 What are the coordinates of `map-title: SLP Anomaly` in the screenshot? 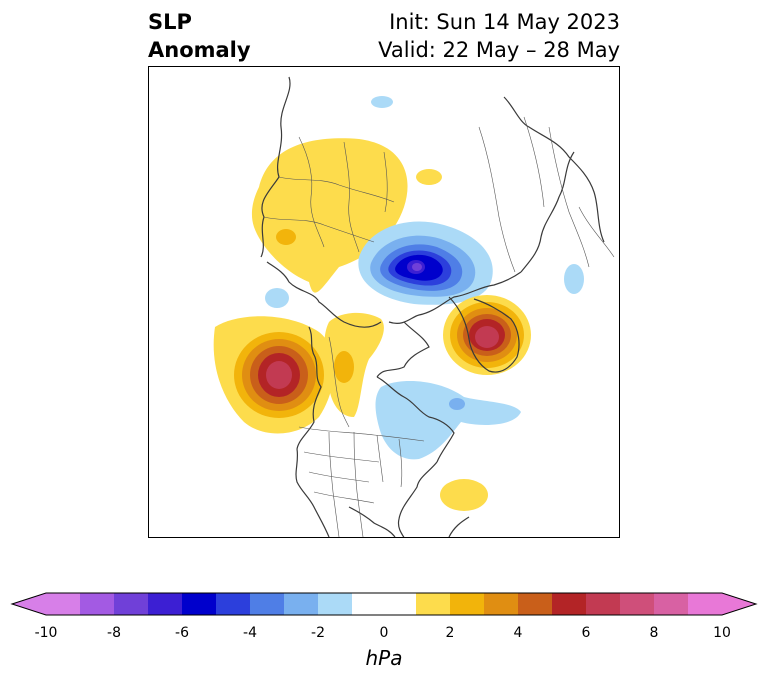 It's located at (199, 36).